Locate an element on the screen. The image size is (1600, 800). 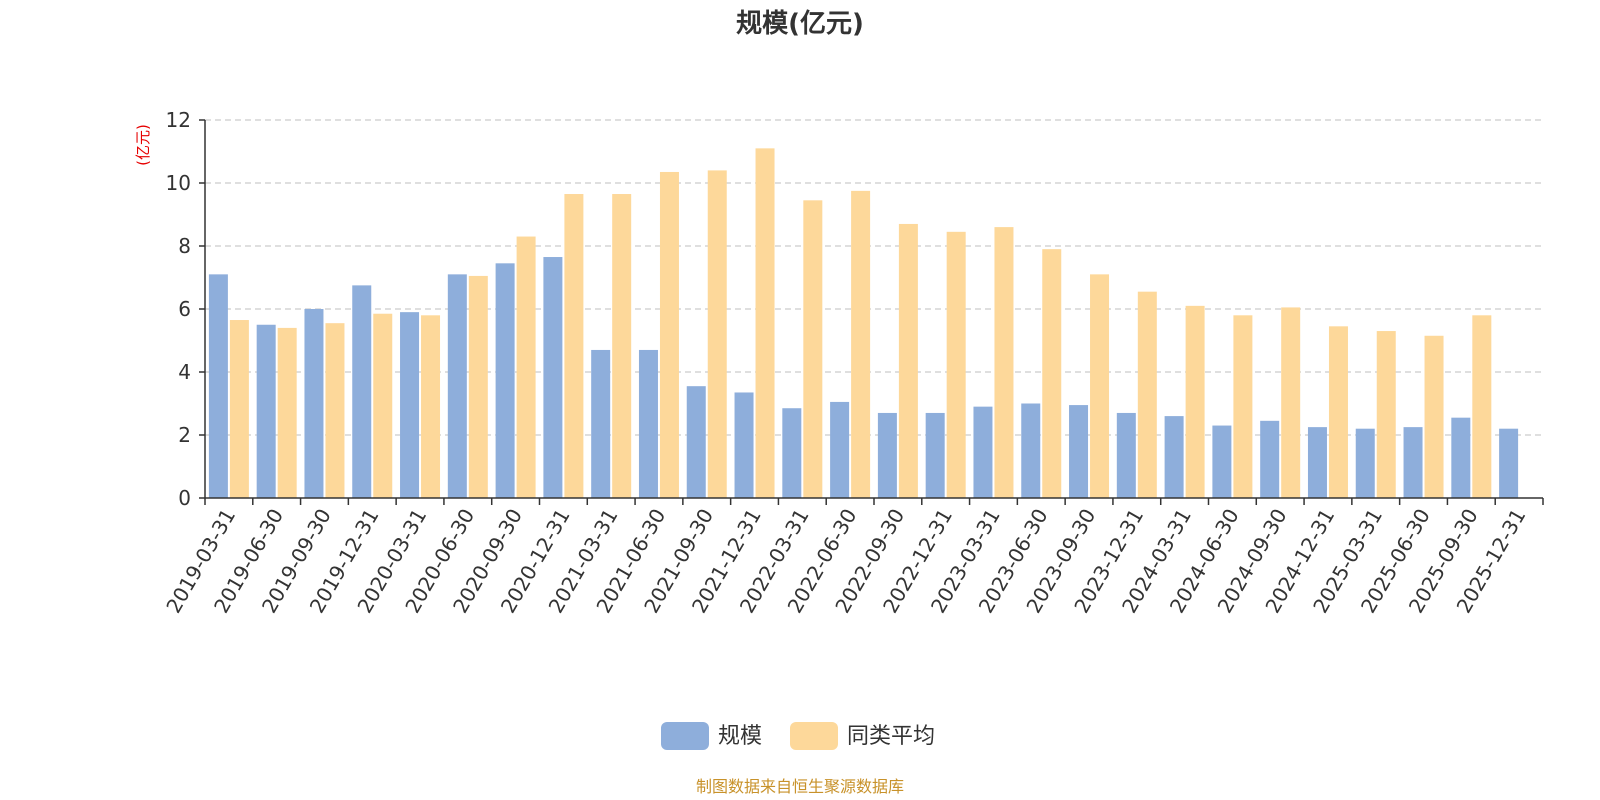
legend-swatch-scale is located at coordinates (685, 736).